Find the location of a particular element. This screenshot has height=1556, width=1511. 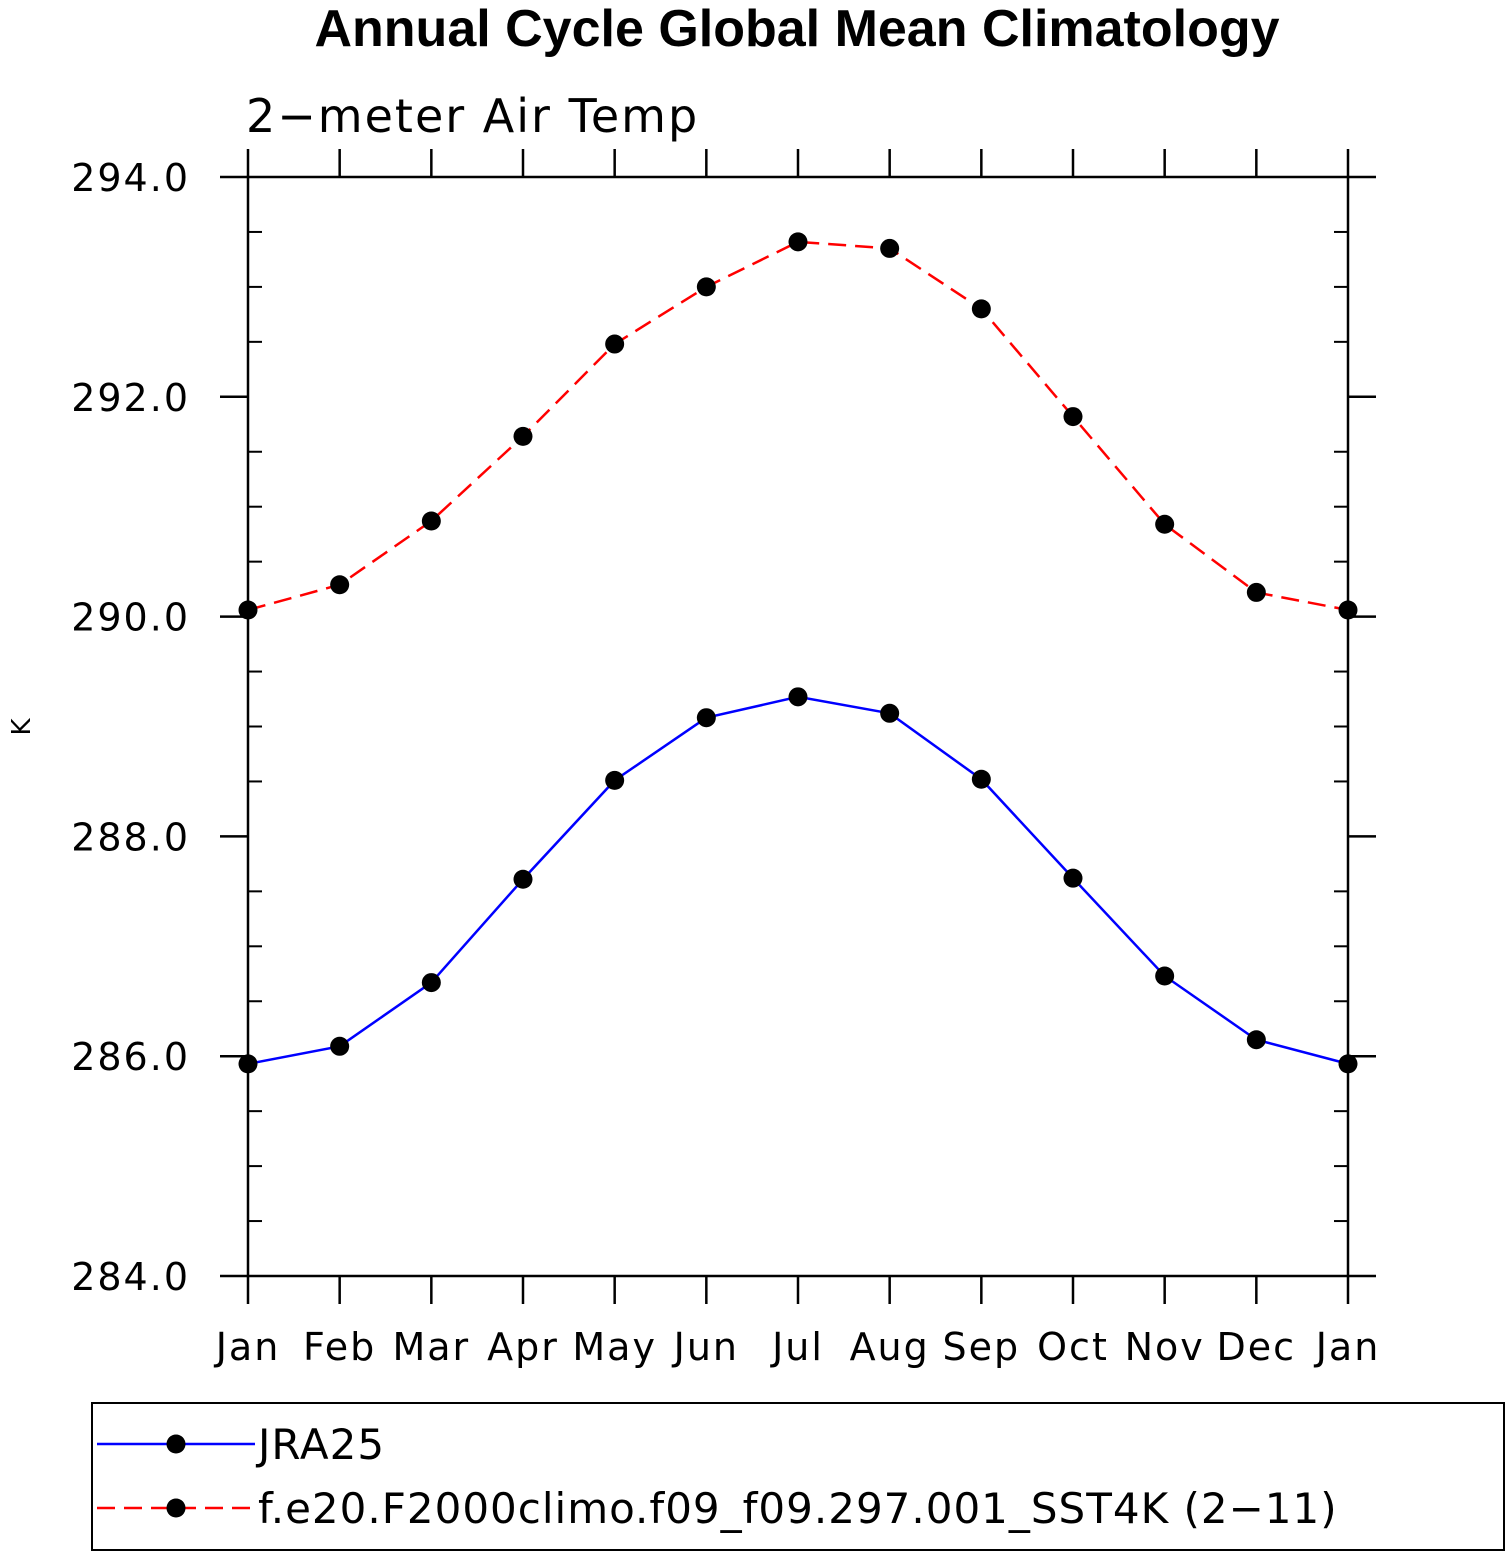

x-tick-label: Mar is located at coordinates (431, 1347).